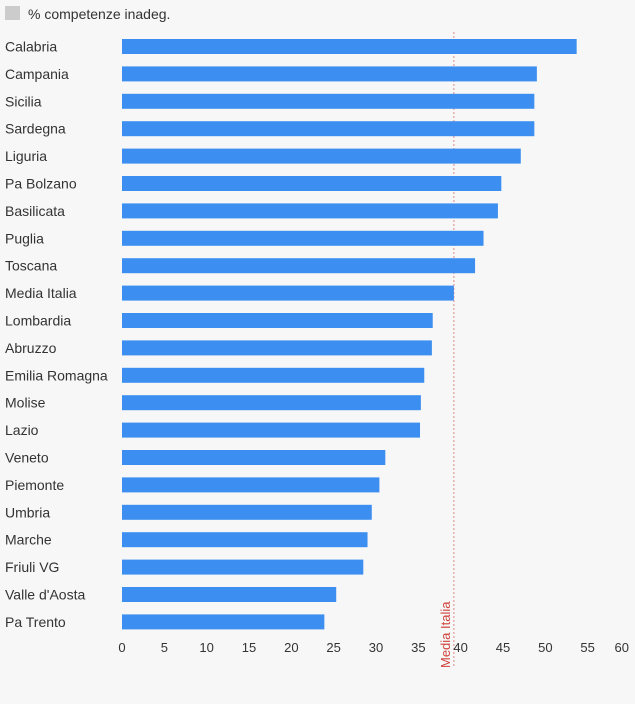  I want to click on category-label: Marche, so click(28, 540).